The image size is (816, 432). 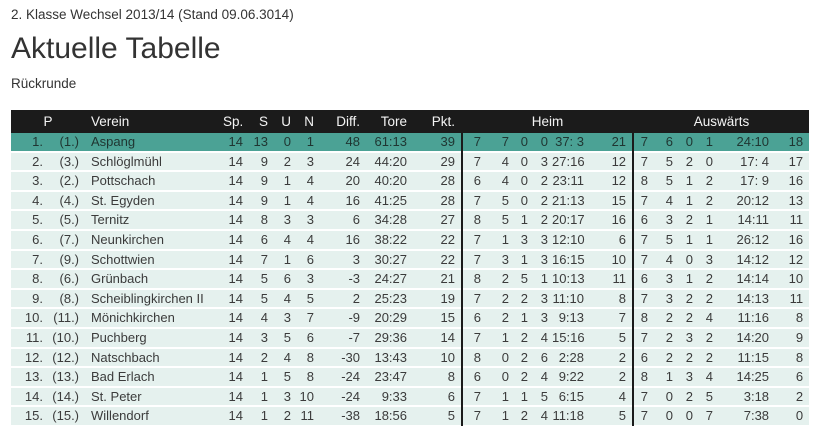 What do you see at coordinates (437, 279) in the screenshot?
I see `points-cell: 21` at bounding box center [437, 279].